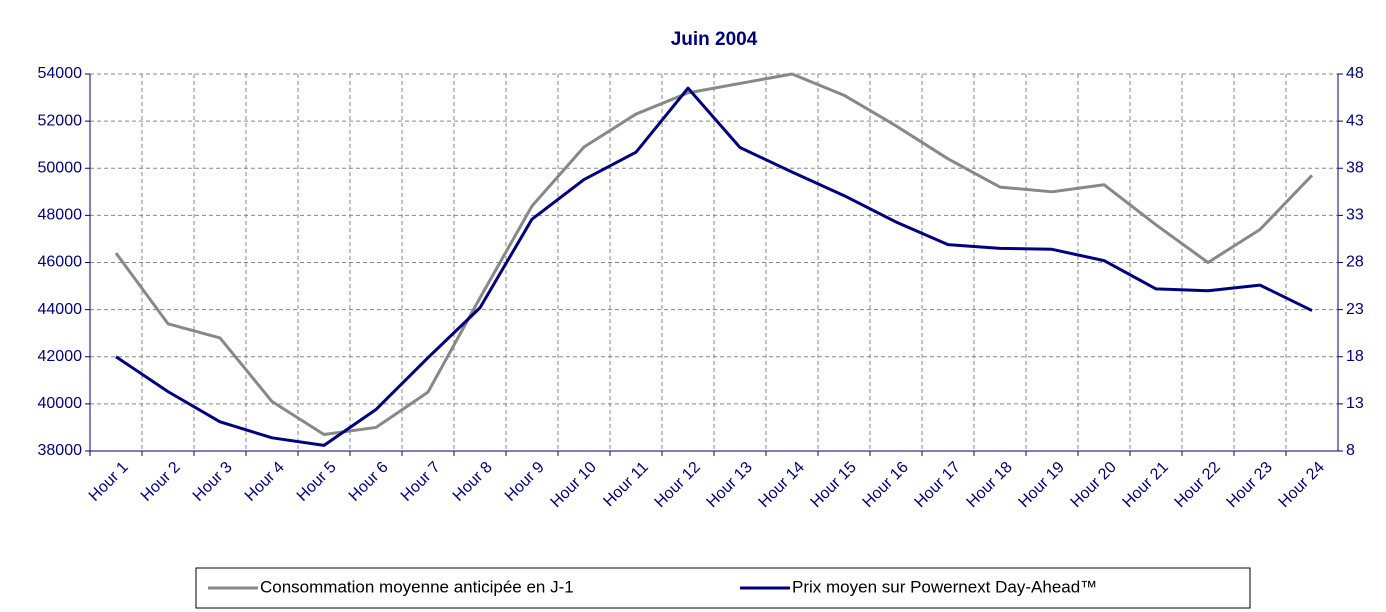 The image size is (1386, 612). Describe the element at coordinates (60, 215) in the screenshot. I see `y-tick-label: 48000` at that location.